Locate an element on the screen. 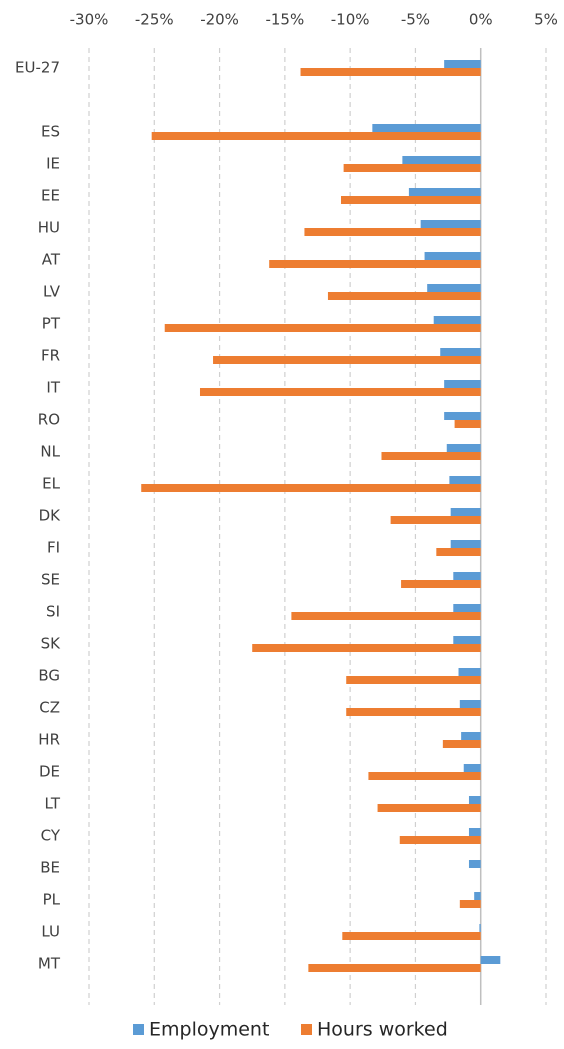 This screenshot has height=1049, width=564. x-tick-label: 5% is located at coordinates (546, 20).